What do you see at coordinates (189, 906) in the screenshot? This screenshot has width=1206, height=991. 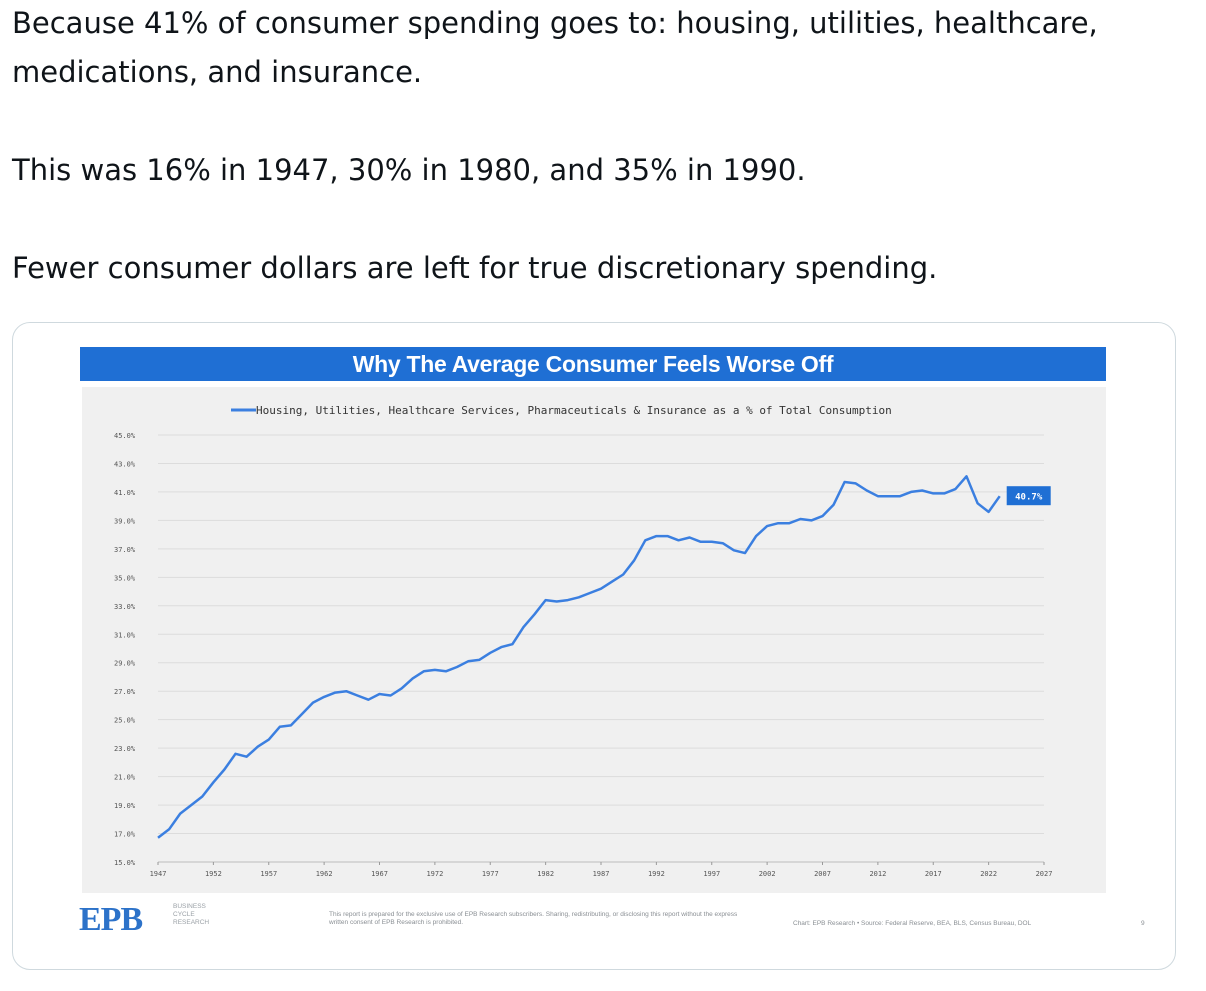 I see `logo-sub-line: BUSINESS` at bounding box center [189, 906].